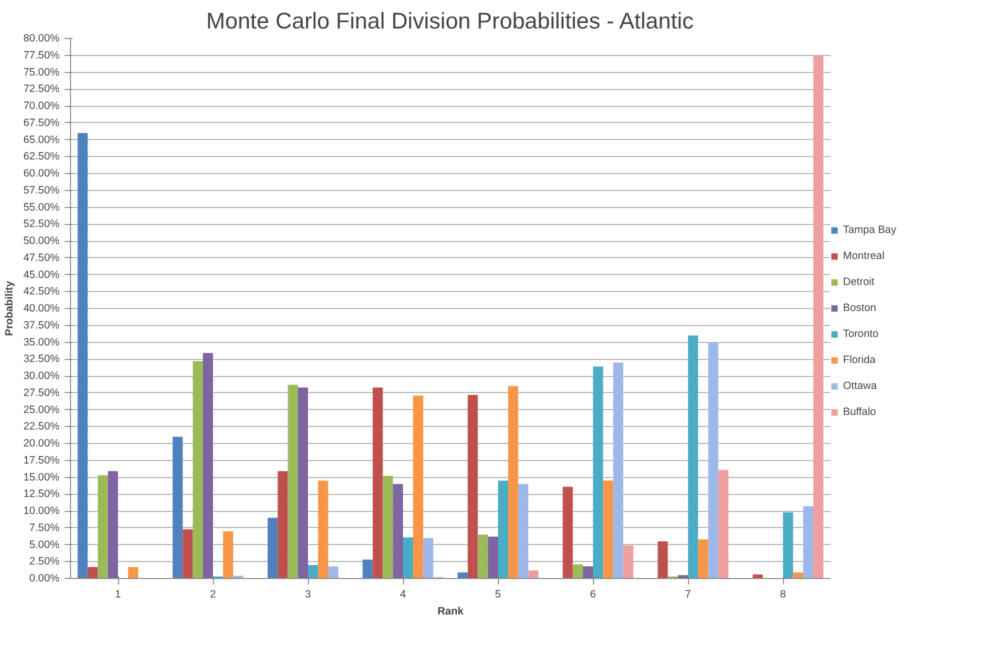 This screenshot has height=655, width=1000. Describe the element at coordinates (41, 444) in the screenshot. I see `y-tick-label: 20.00%` at that location.